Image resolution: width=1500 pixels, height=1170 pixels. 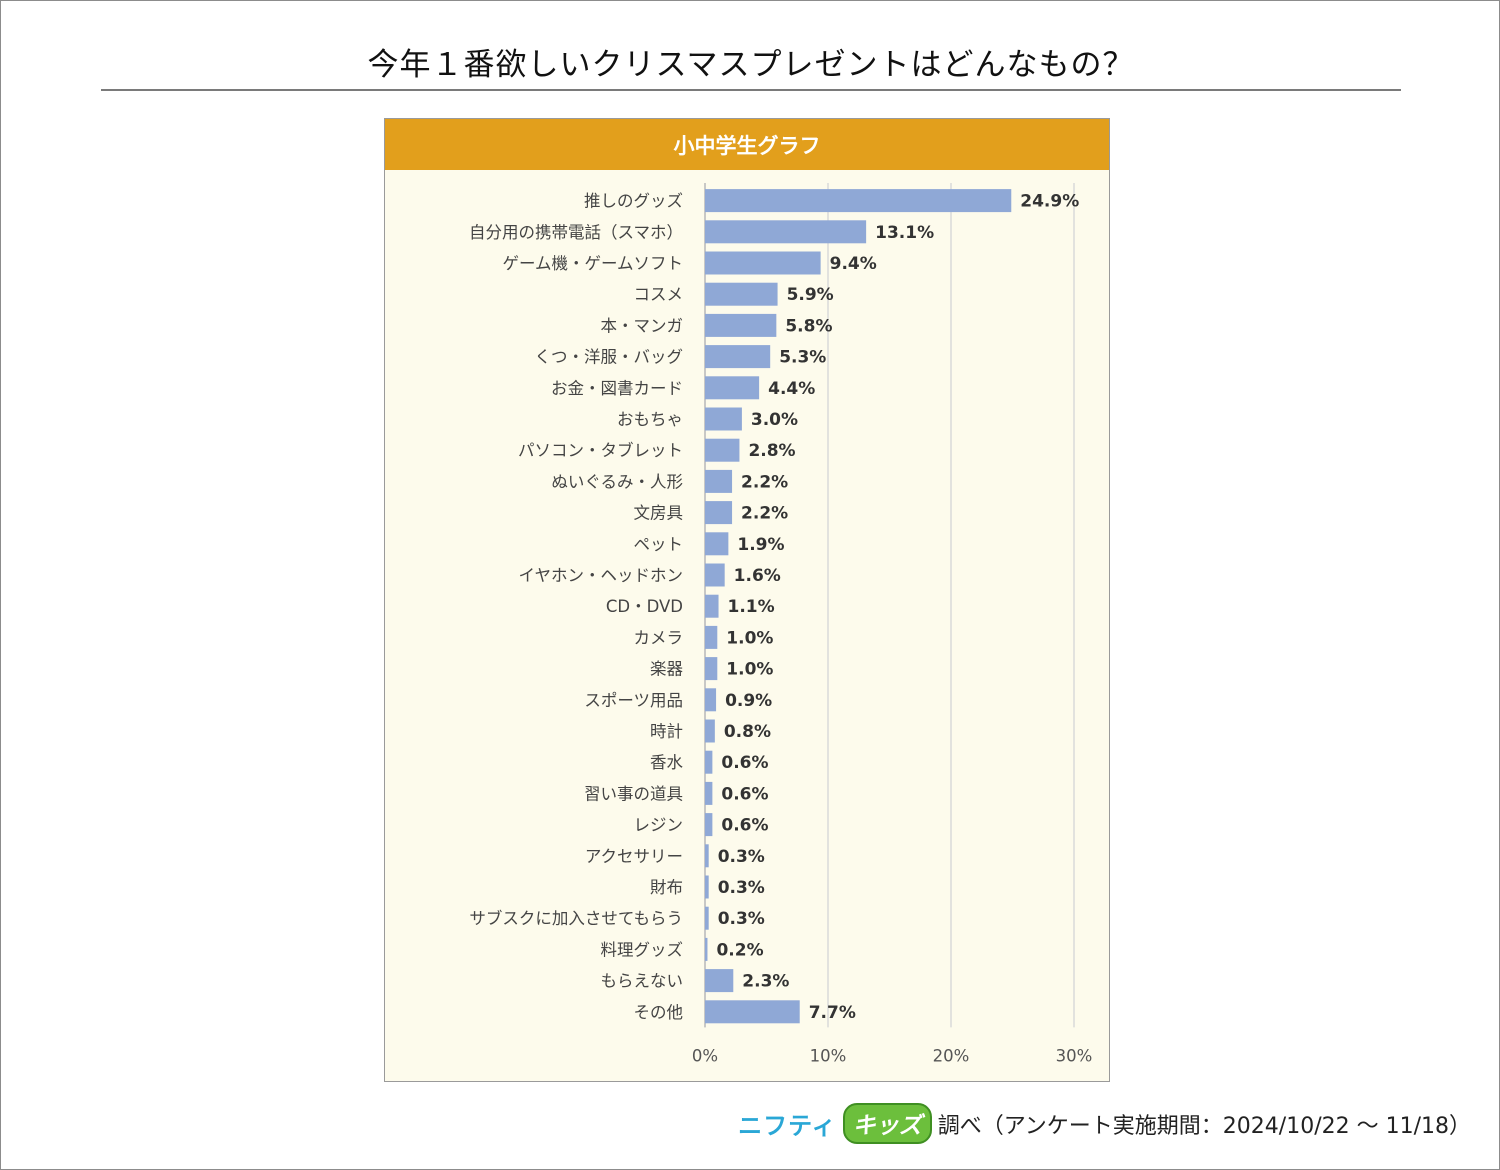 I want to click on category-label: イヤホン・ヘッドホン, so click(x=600, y=575).